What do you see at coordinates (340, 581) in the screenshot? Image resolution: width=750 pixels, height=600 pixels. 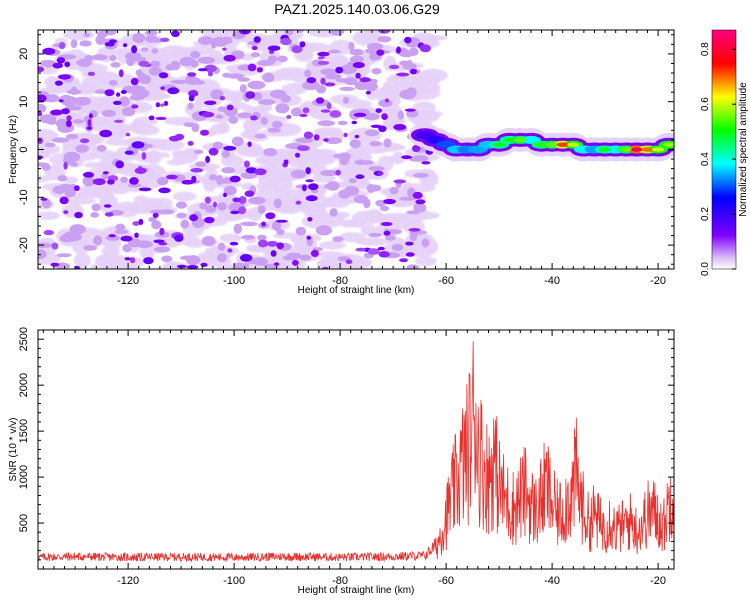 I see `line-x-tick-label: -80` at bounding box center [340, 581].